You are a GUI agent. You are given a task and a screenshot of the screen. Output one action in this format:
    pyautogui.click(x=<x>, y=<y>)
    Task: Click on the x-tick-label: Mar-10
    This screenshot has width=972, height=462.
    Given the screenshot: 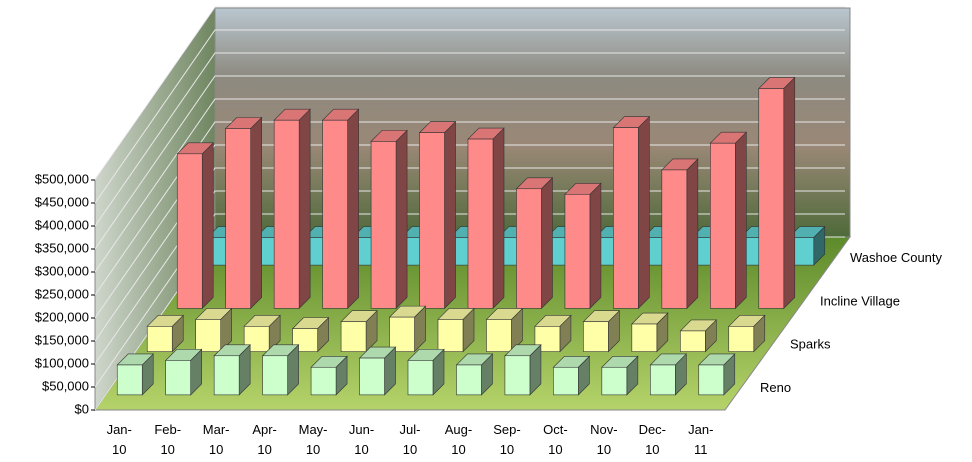 What is the action you would take?
    pyautogui.click(x=216, y=439)
    